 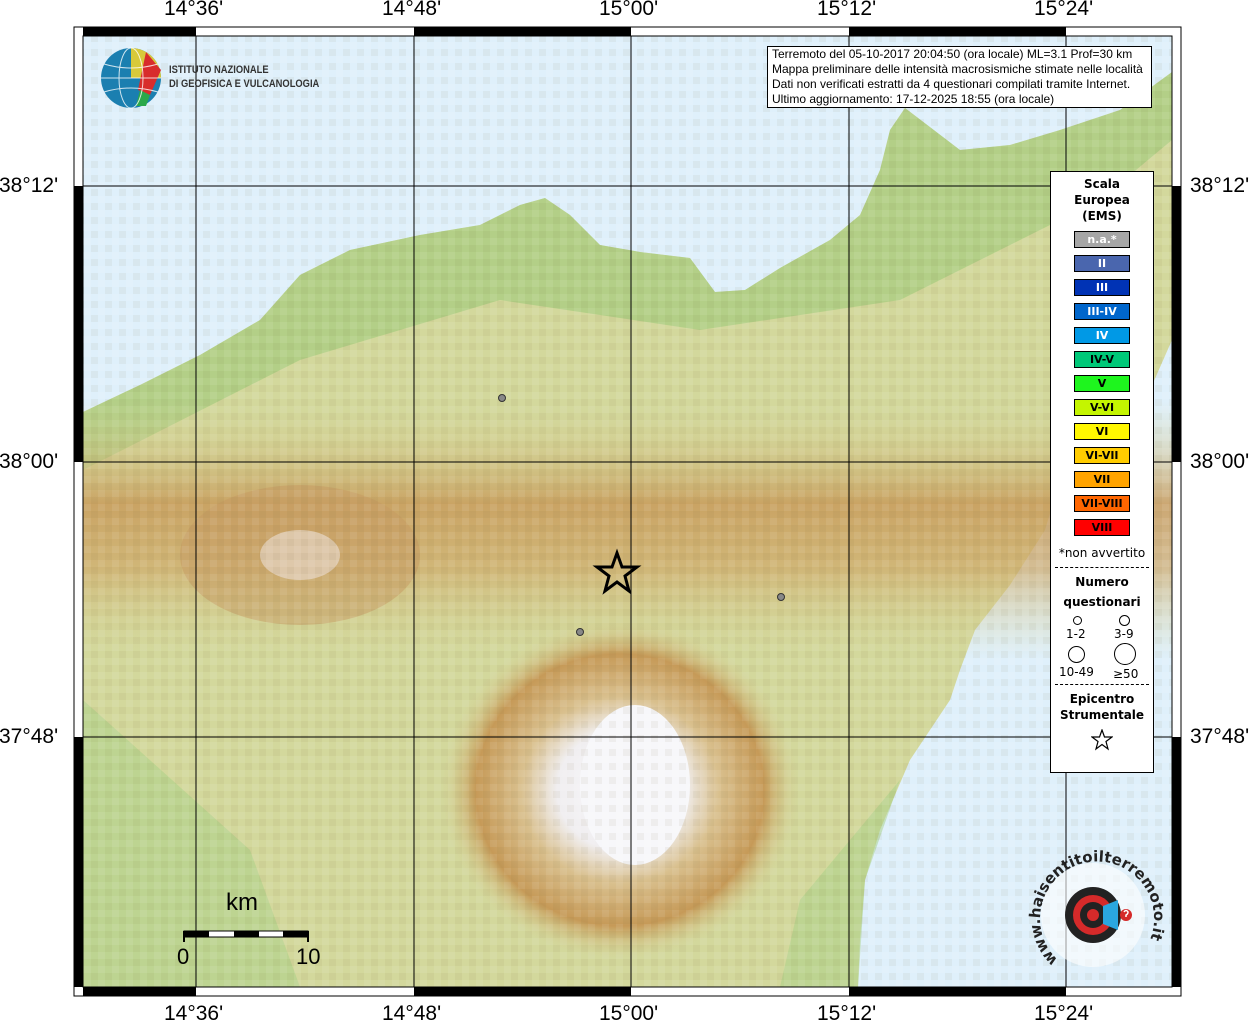 I want to click on questionnaire-size-legend: 1-2 3-9 10-49 ≥50, so click(x=1102, y=647).